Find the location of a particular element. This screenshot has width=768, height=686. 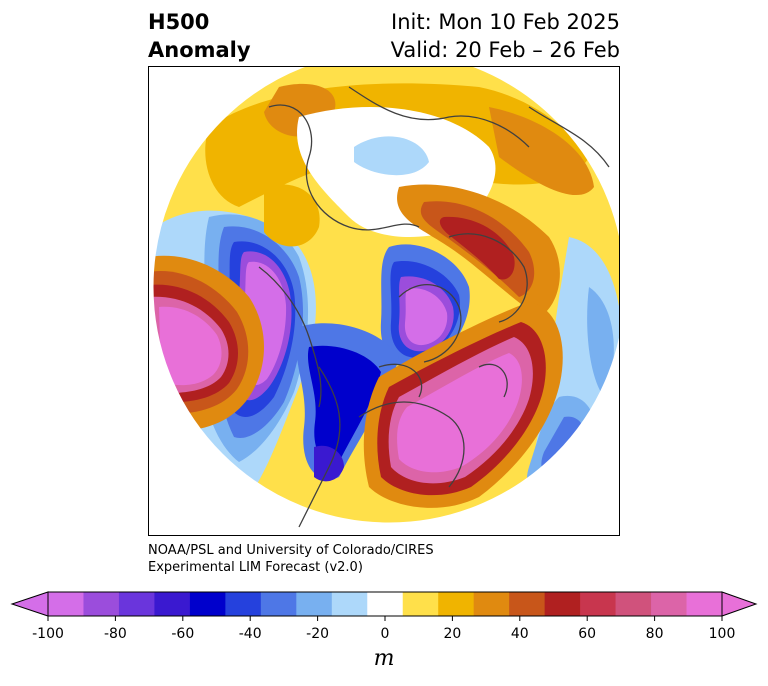

colorbar-ticks: -100 -80 -60 -40 -20 0 20 40 60 80 100 is located at coordinates (384, 636).